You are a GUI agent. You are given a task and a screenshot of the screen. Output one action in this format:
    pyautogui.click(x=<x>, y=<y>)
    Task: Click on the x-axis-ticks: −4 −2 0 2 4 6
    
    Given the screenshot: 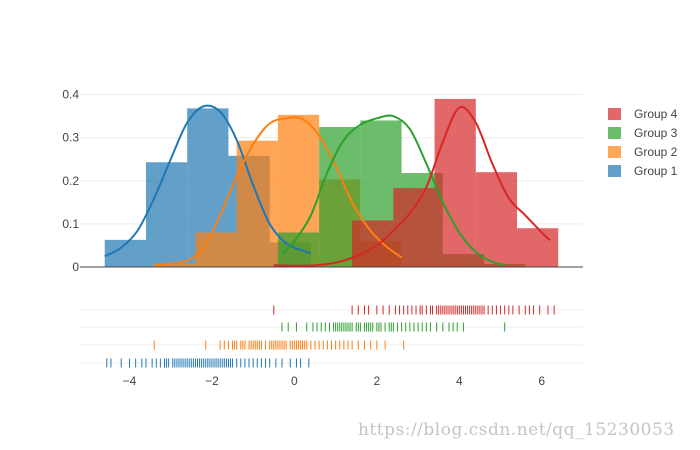 What is the action you would take?
    pyautogui.click(x=334, y=381)
    